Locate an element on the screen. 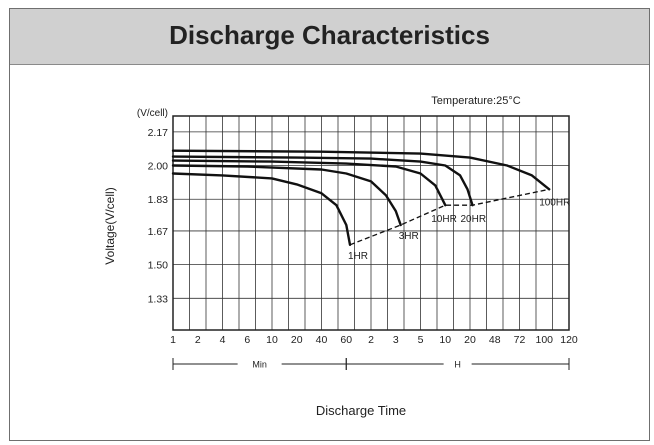 The width and height of the screenshot is (654, 445). x-tick-label: 3 is located at coordinates (396, 340).